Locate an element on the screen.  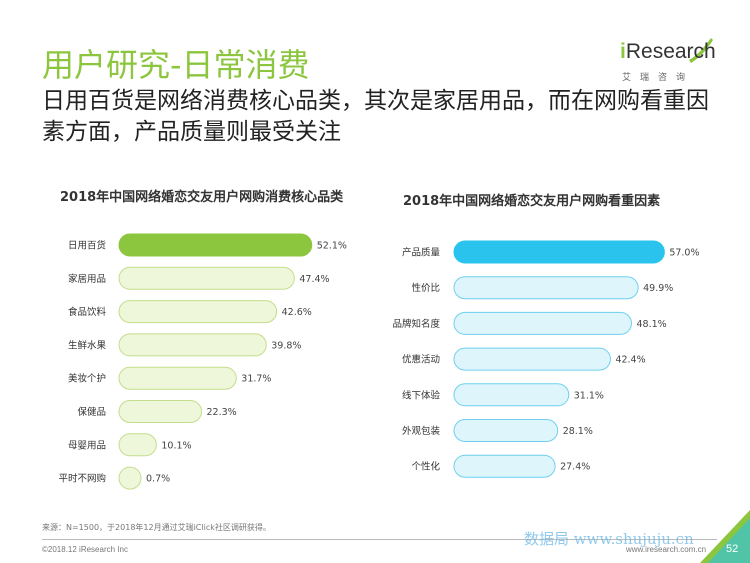
logo-subtext: 艾瑞咨询 is located at coordinates (658, 78).